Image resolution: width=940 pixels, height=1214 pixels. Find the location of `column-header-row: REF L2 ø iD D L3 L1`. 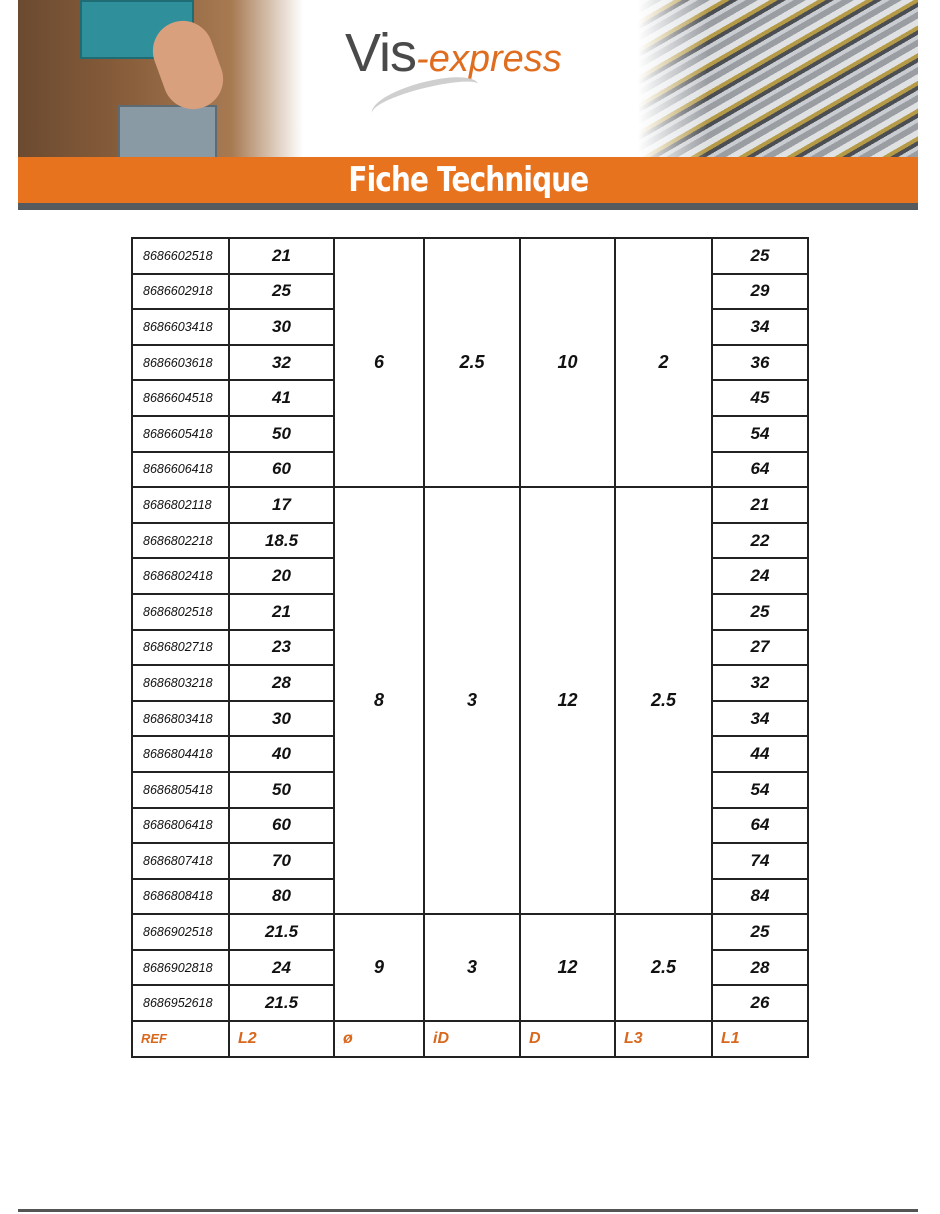

column-header-row: REF L2 ø iD D L3 L1 is located at coordinates (470, 1039).